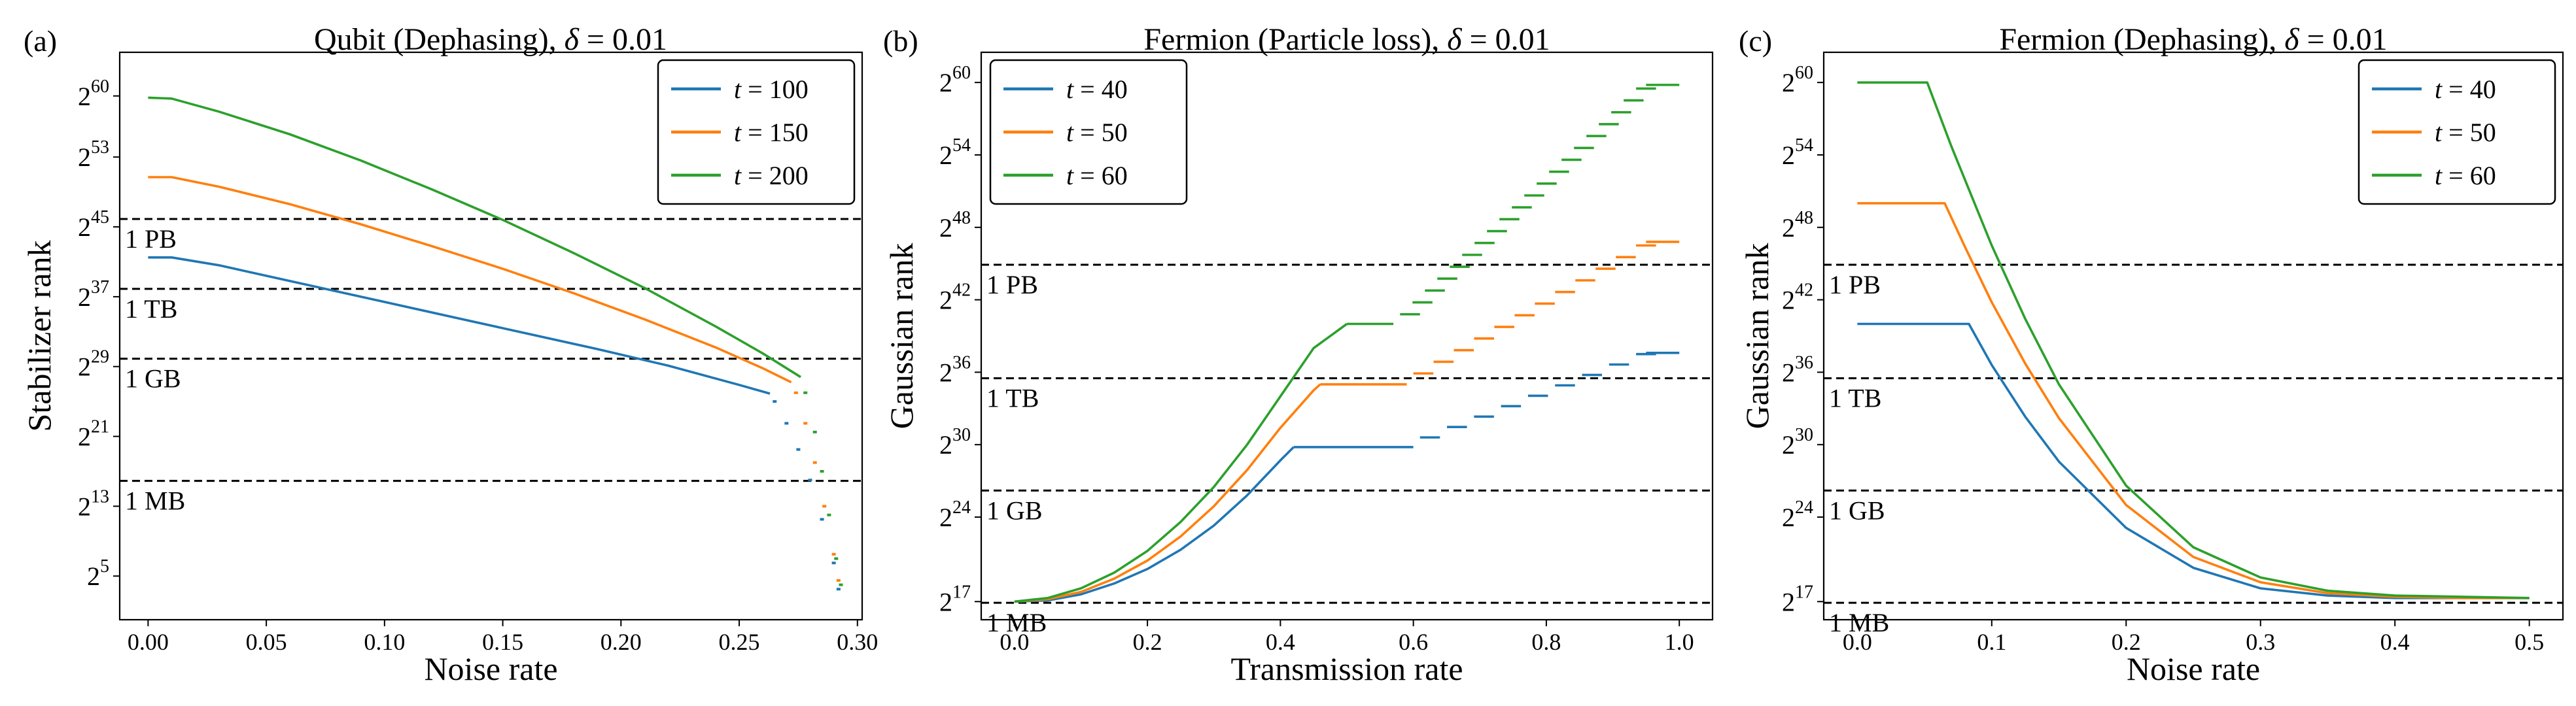 This screenshot has width=2576, height=706. Describe the element at coordinates (100, 147) in the screenshot. I see `y-tick-exponent: 53` at that location.